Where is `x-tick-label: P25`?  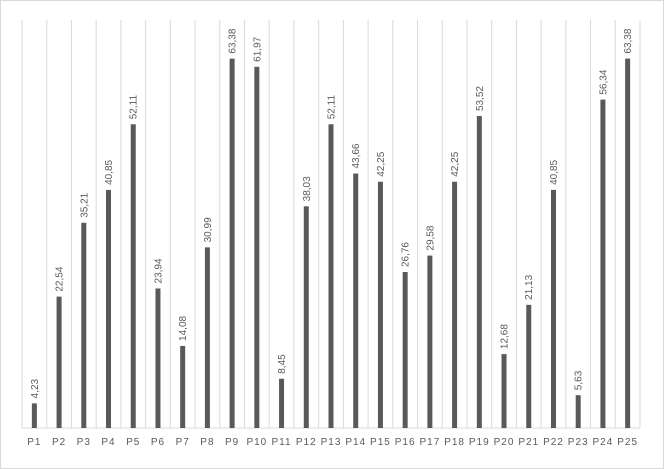 x-tick-label: P25 is located at coordinates (627, 442).